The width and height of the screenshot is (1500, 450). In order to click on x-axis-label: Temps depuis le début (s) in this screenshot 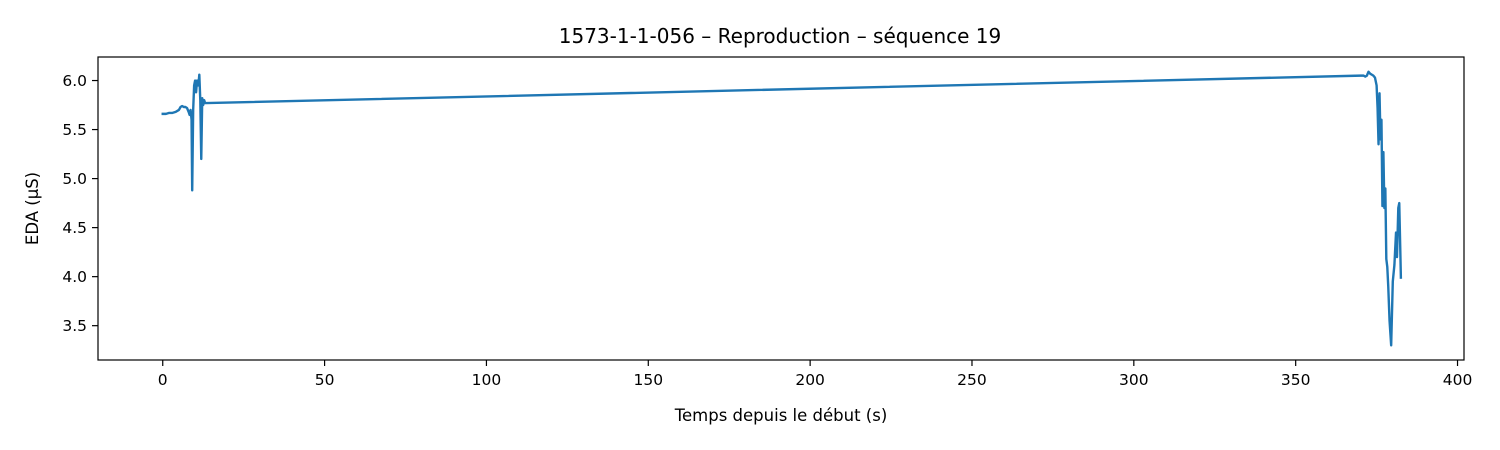, I will do `click(781, 415)`.